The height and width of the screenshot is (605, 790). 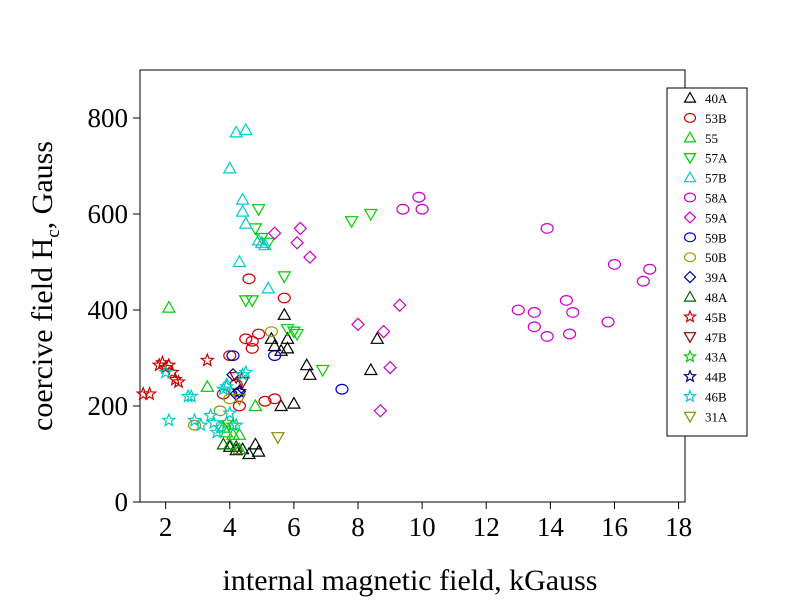 What do you see at coordinates (614, 527) in the screenshot?
I see `x-tick-label-16: 16` at bounding box center [614, 527].